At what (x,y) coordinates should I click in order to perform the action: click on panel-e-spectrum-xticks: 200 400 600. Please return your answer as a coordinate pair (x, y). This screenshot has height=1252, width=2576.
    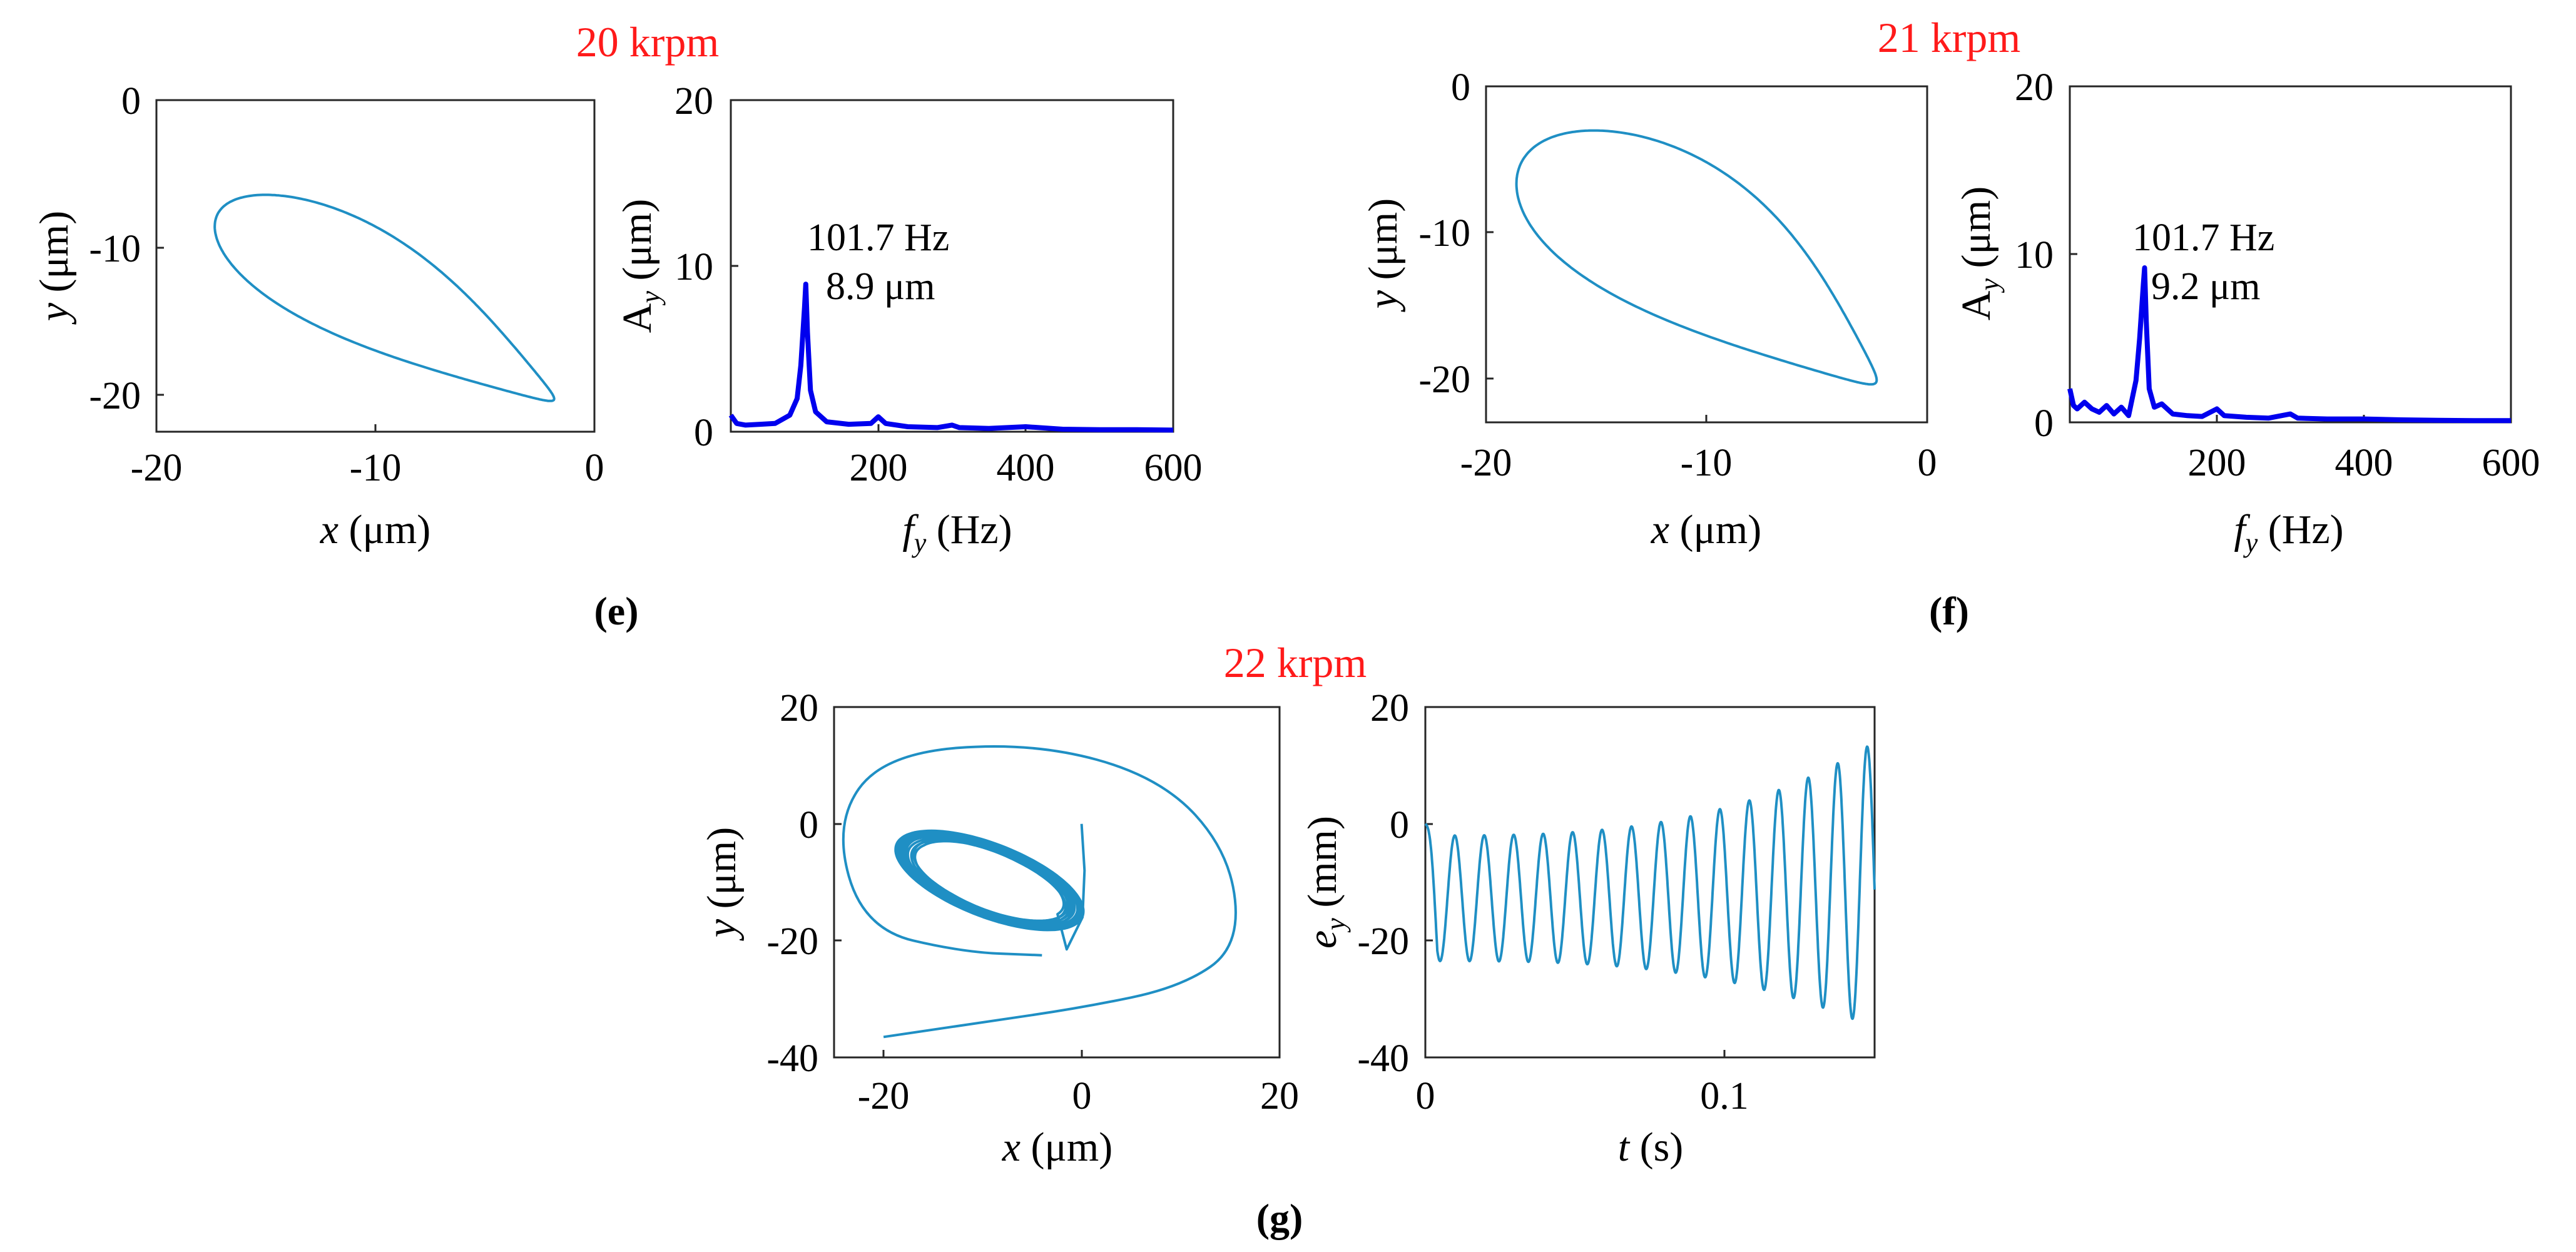
    Looking at the image, I should click on (1026, 456).